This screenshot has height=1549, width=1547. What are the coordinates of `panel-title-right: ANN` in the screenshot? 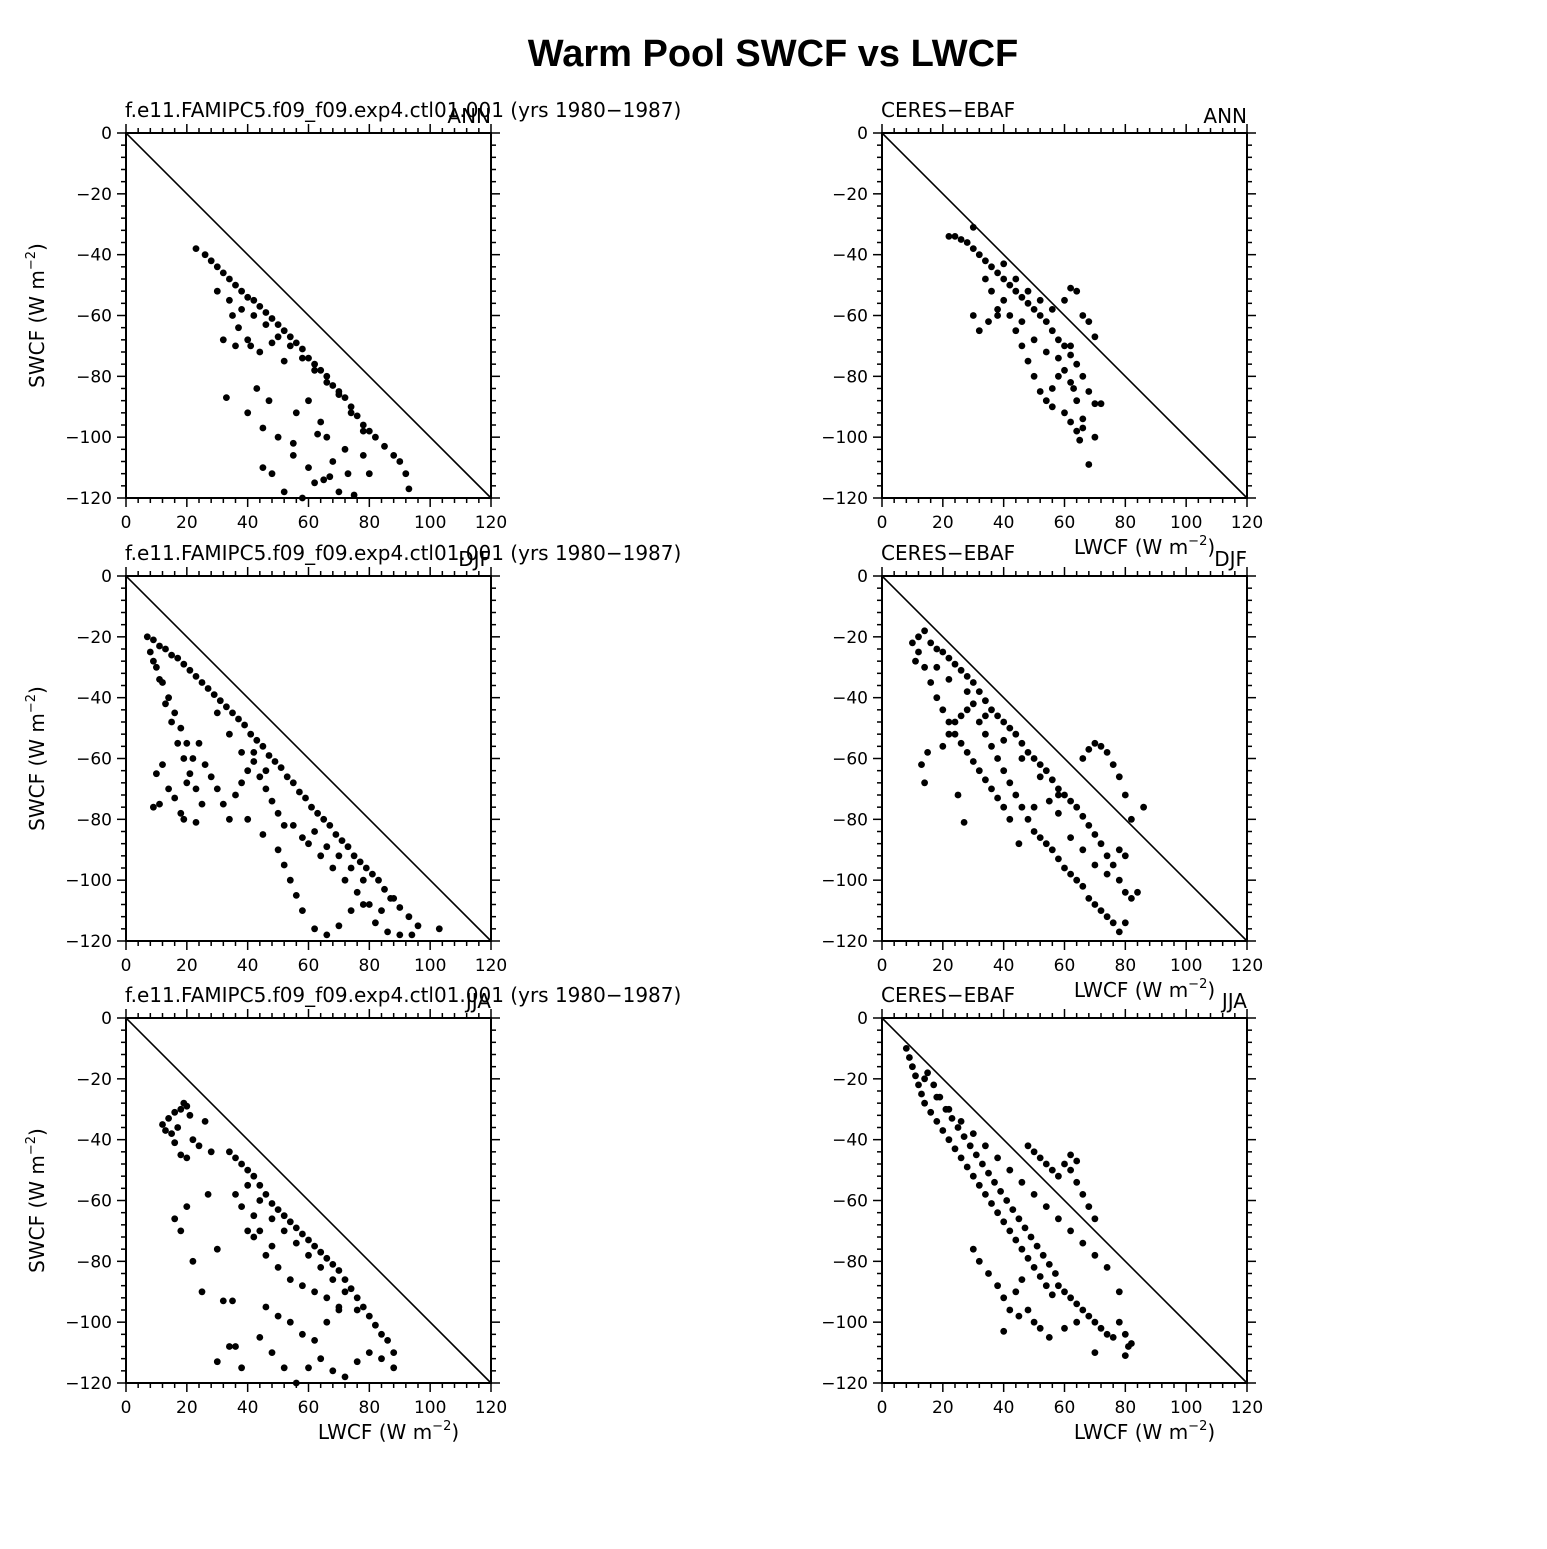 It's located at (469, 116).